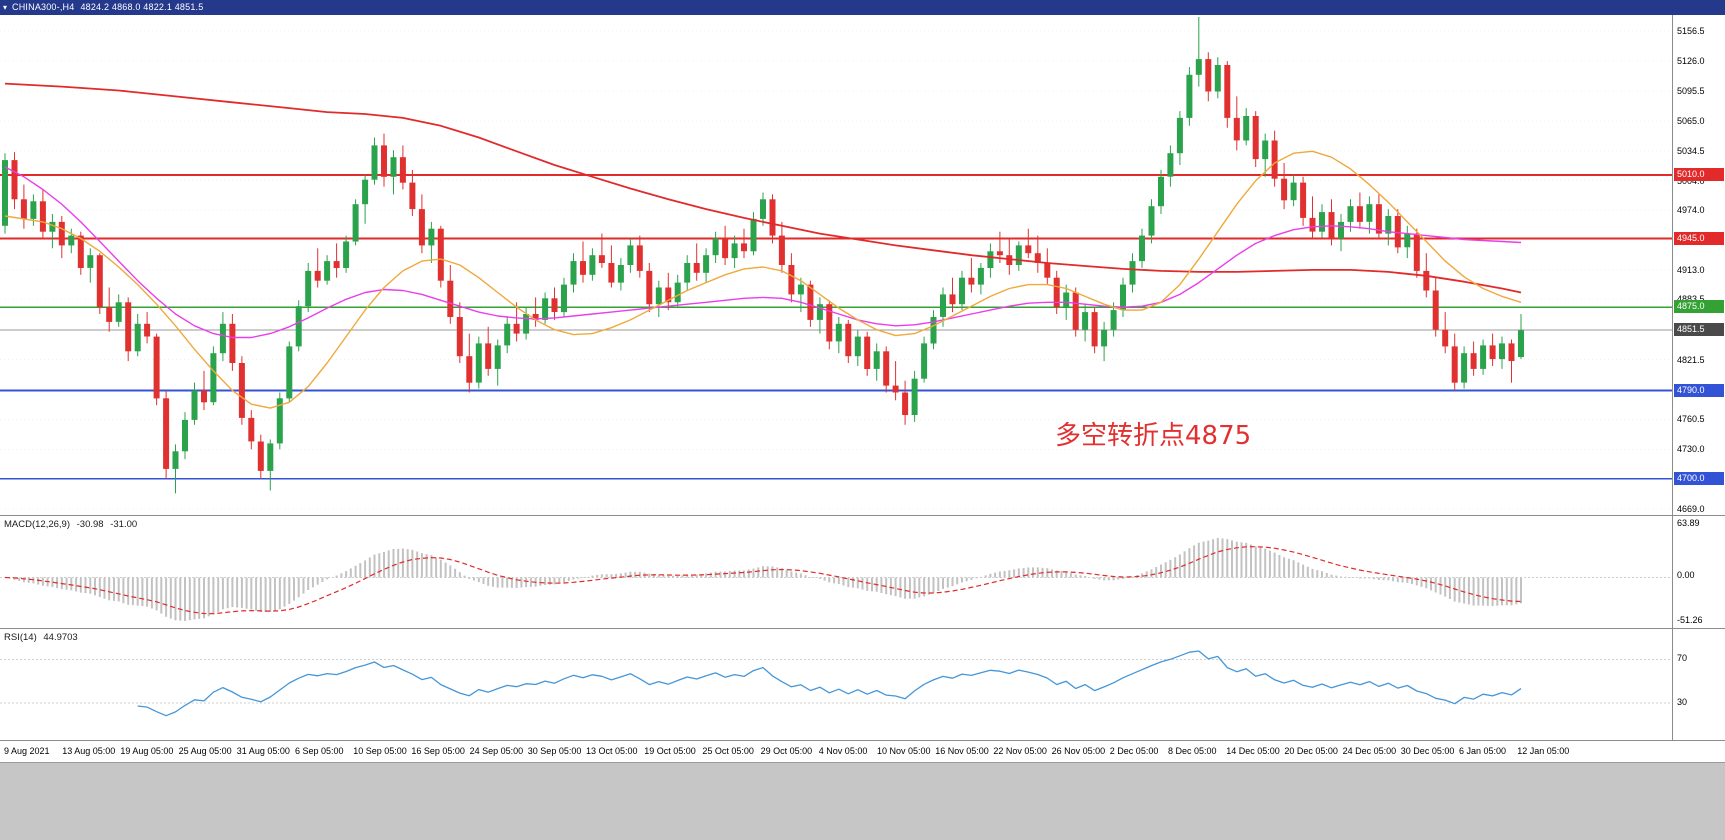 The image size is (1725, 840). Describe the element at coordinates (1690, 620) in the screenshot. I see `macd-scale-min: -51.26` at that location.